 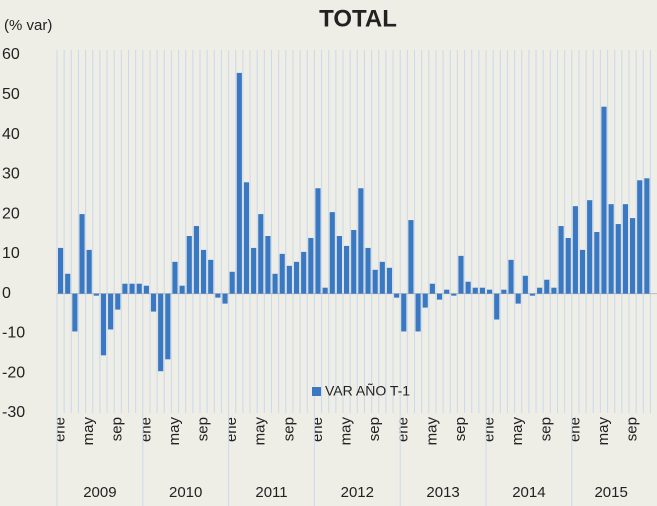 I want to click on y-tick-label: 0, so click(x=6, y=293).